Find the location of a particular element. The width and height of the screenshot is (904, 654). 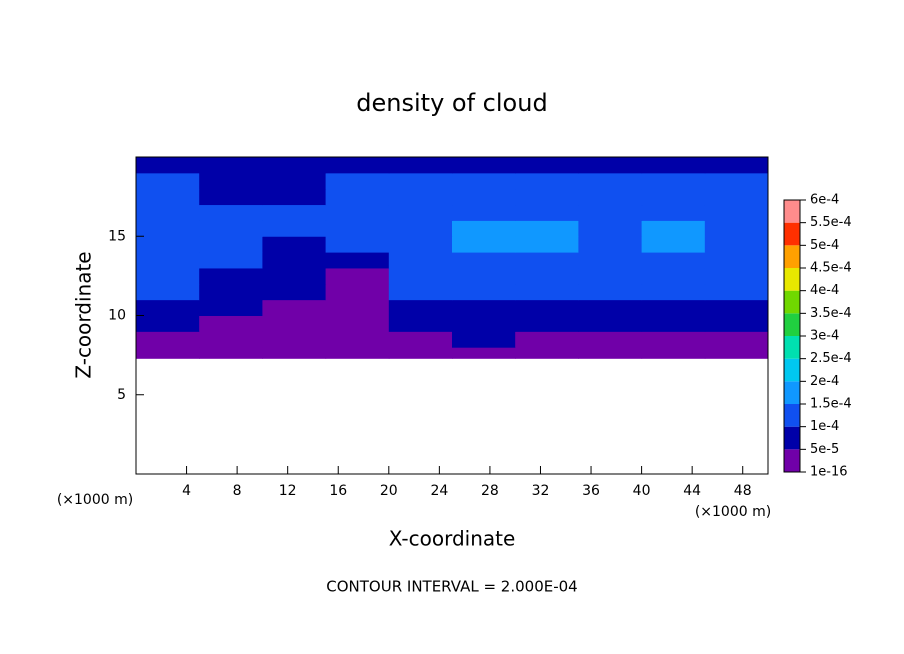

colorbar-label: 6e-4 is located at coordinates (824, 200).